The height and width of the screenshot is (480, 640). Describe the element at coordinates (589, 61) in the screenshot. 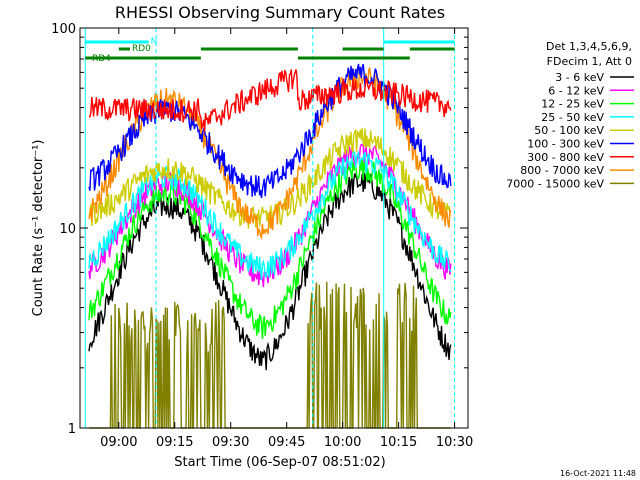

I see `legend-header-line-2: FDecim 1, Att 0` at that location.